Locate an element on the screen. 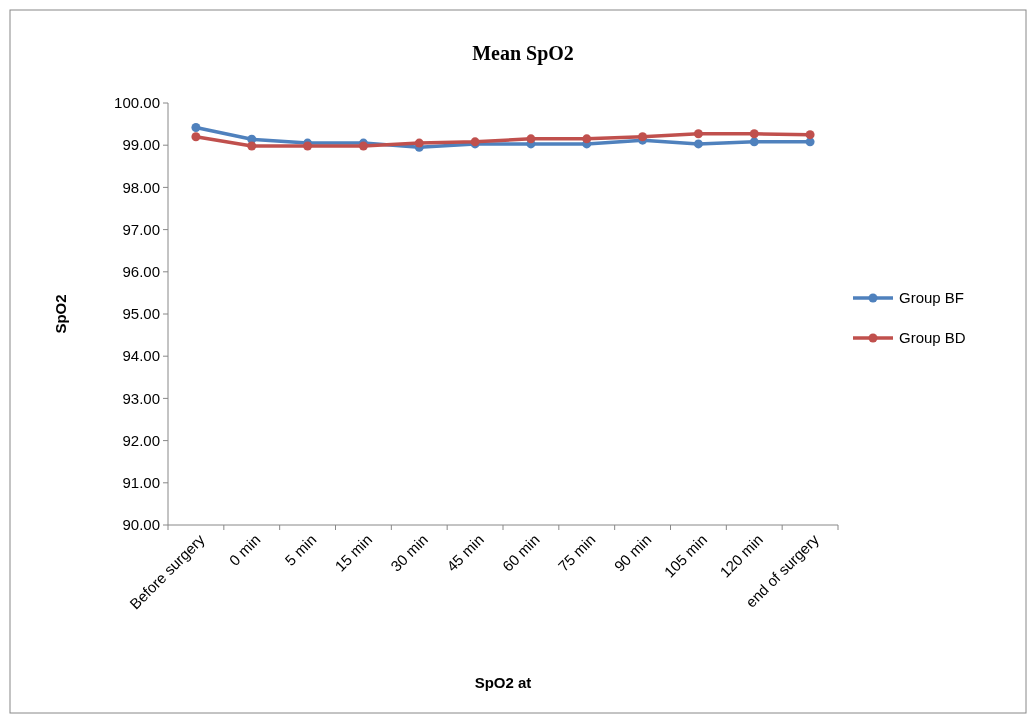 The image size is (1036, 723). y-tick-label: 93.00 is located at coordinates (141, 398).